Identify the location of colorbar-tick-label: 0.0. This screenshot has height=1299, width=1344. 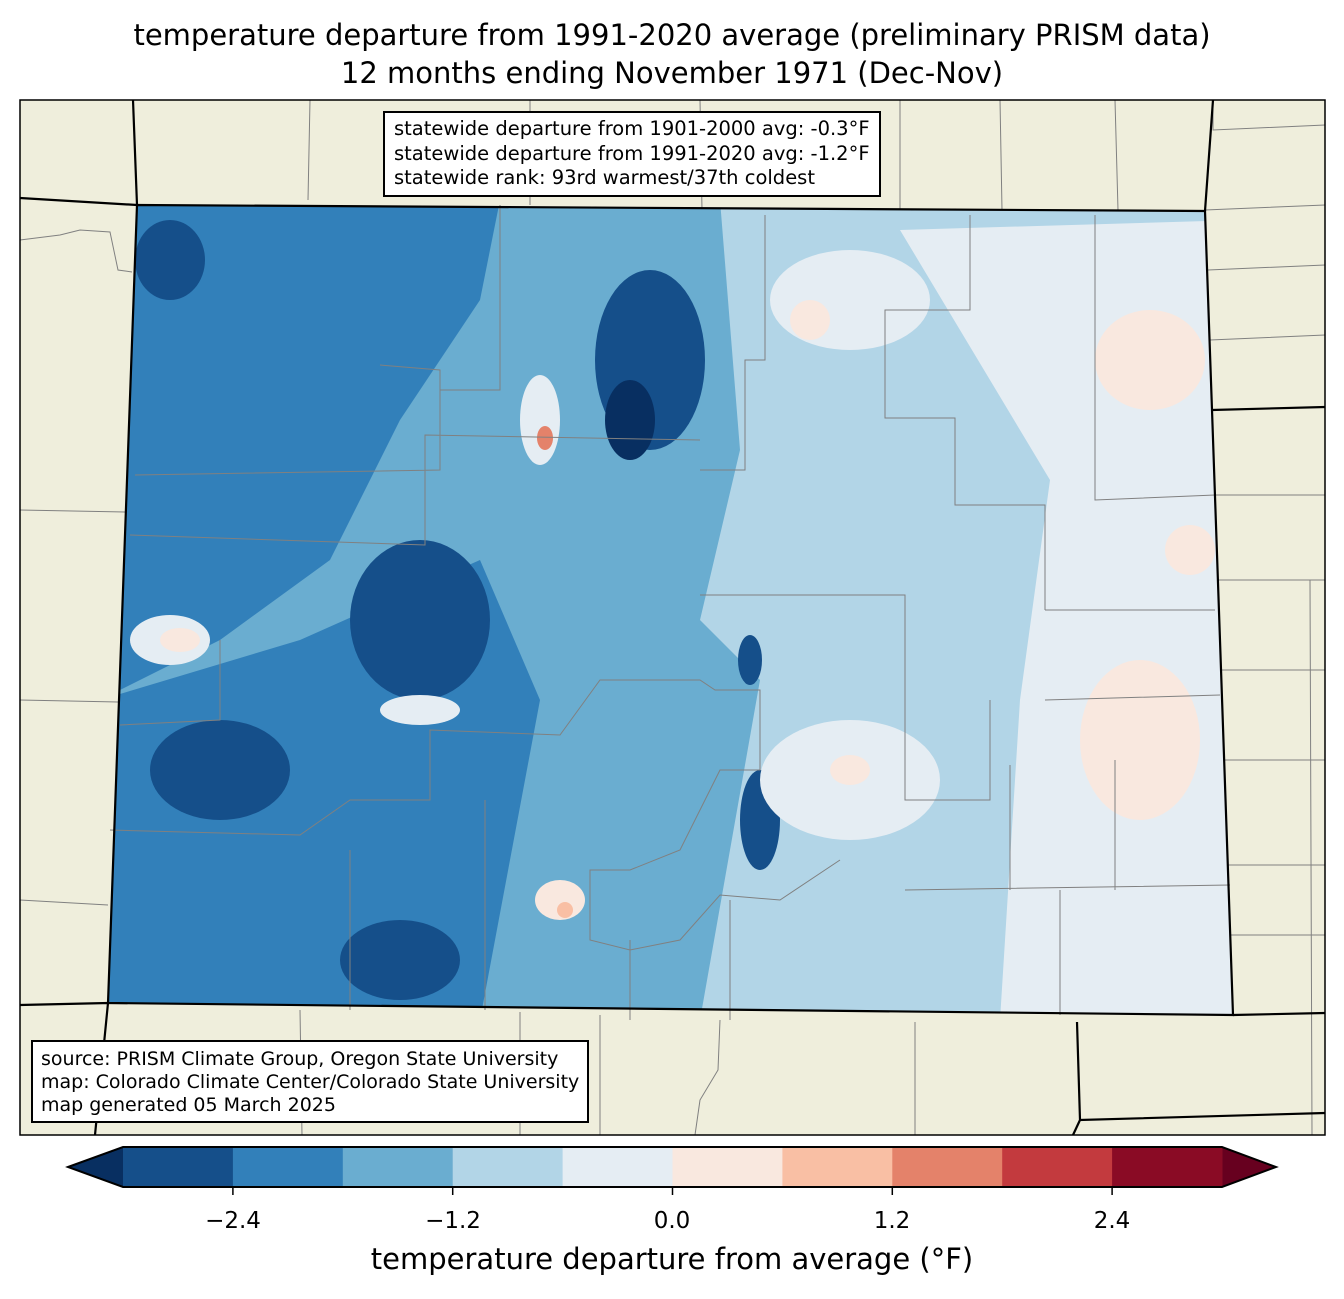
(672, 1221).